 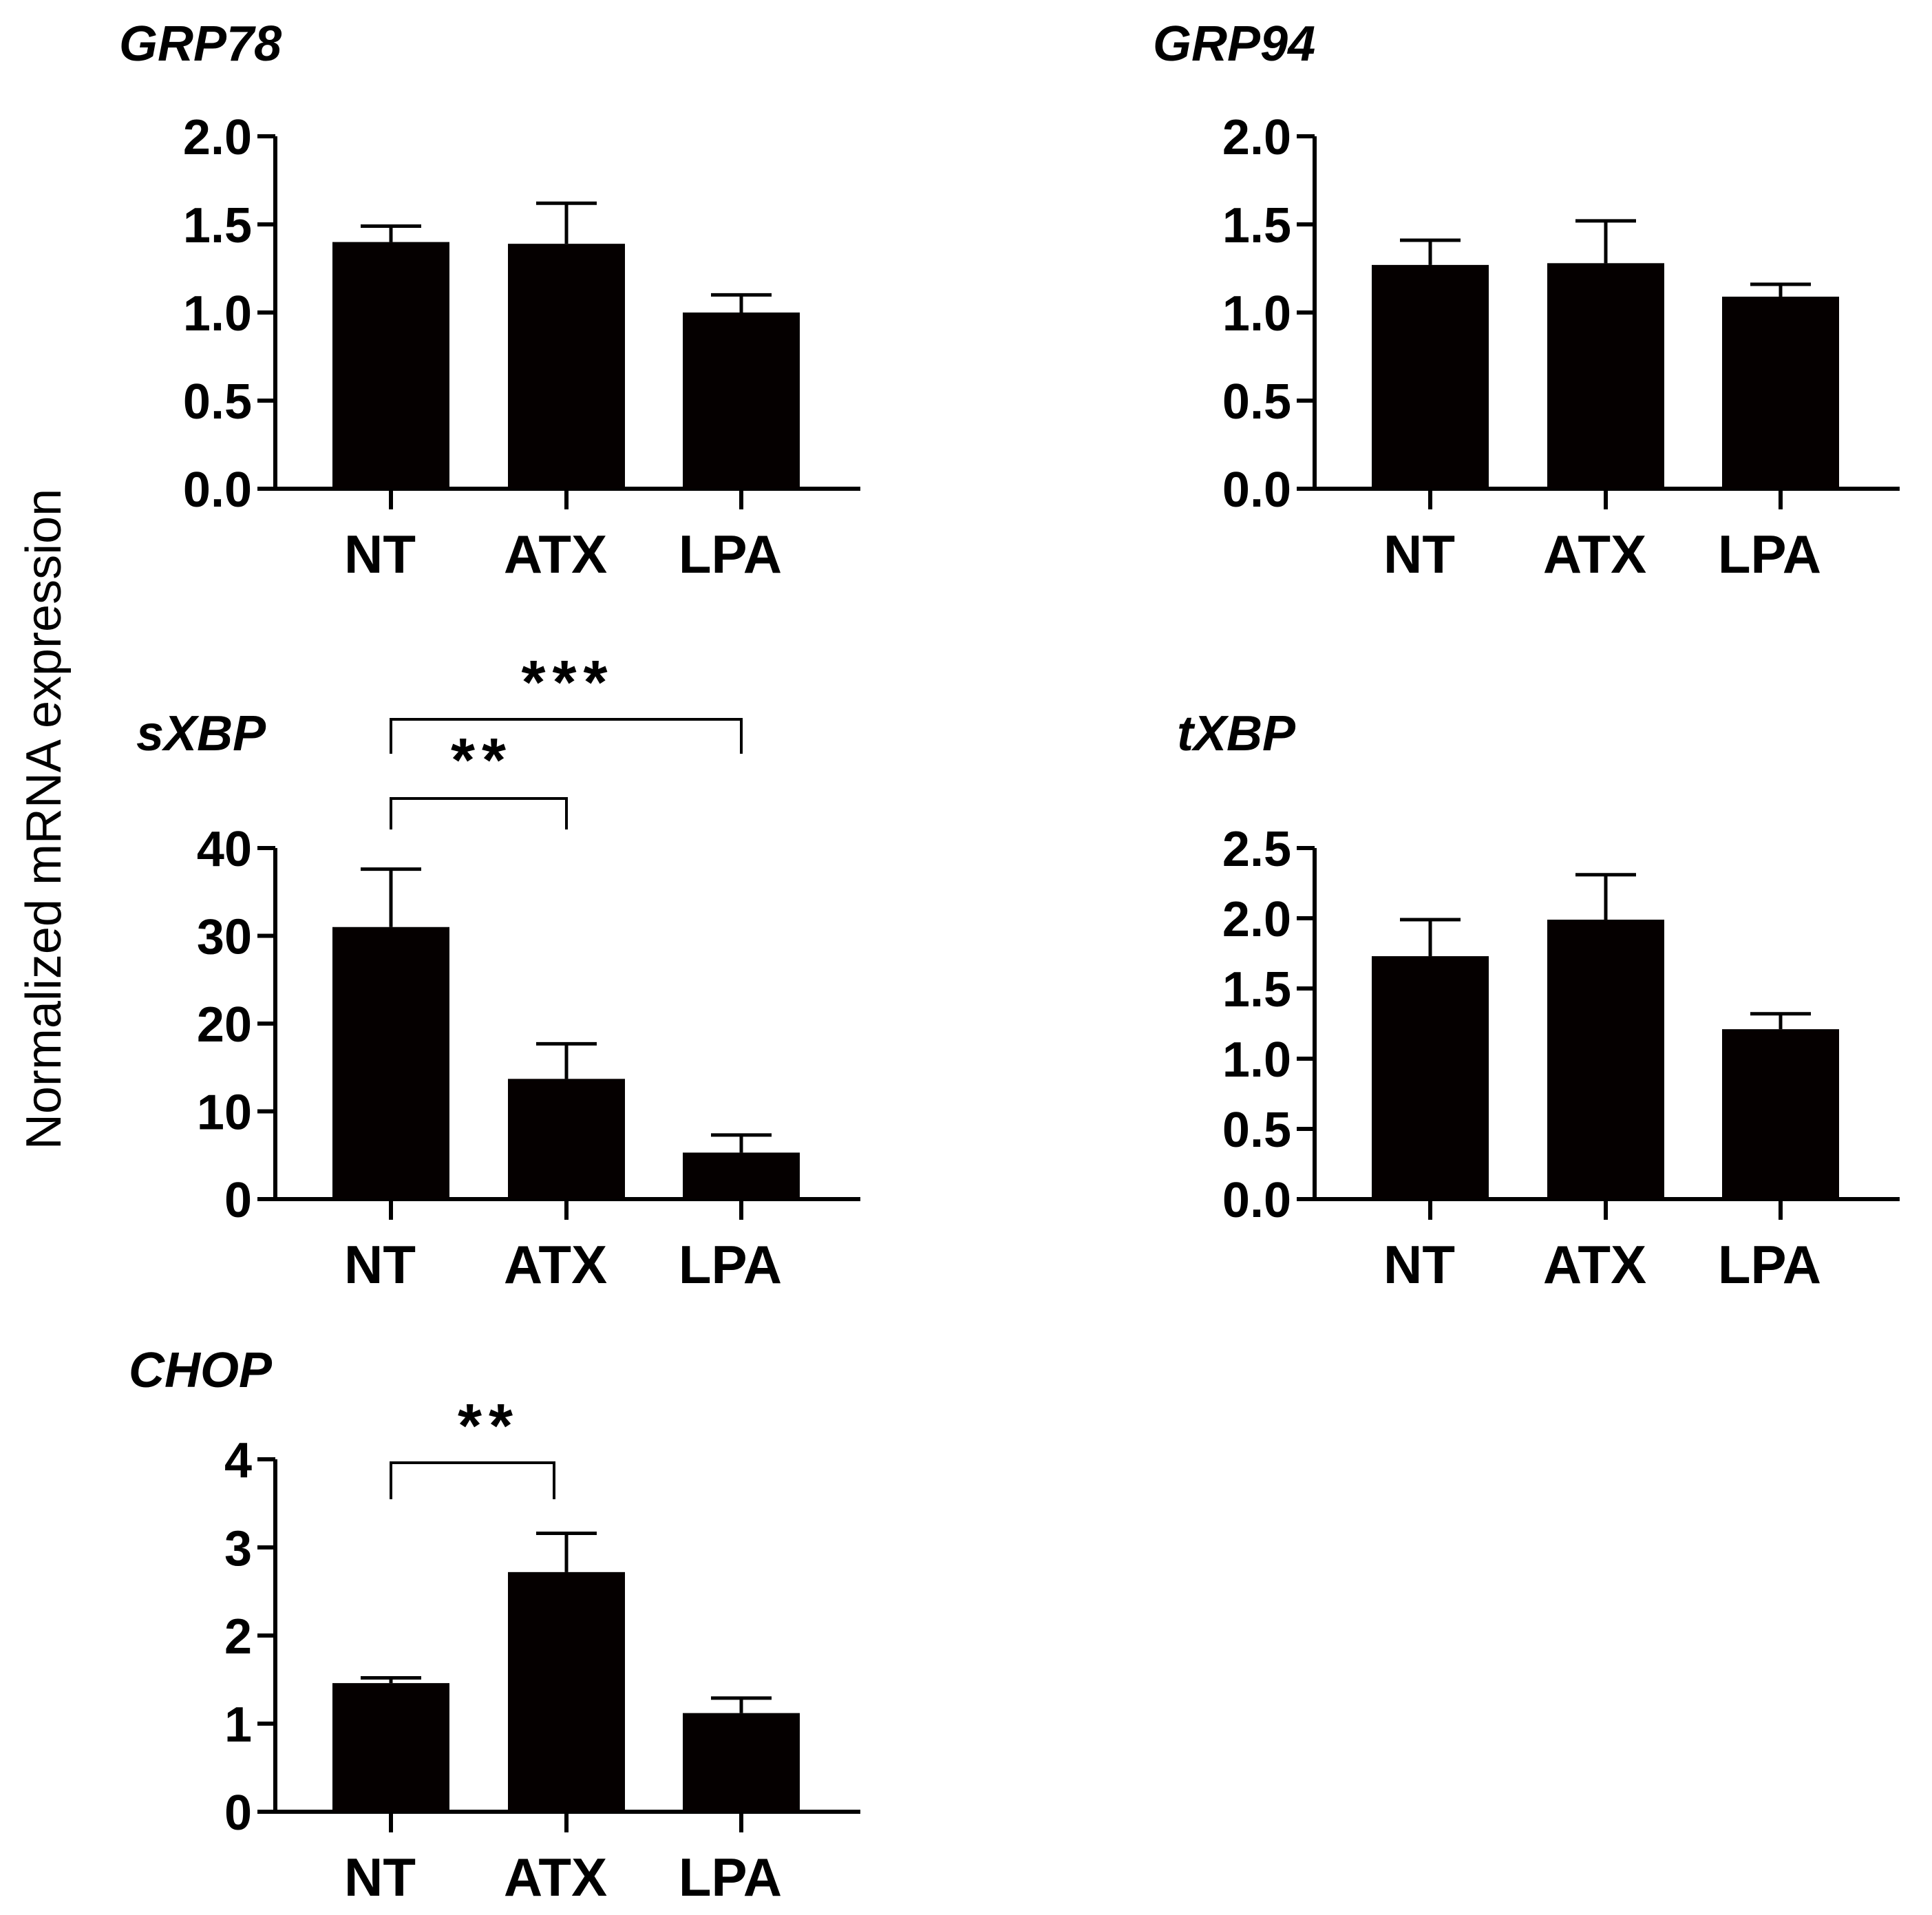 What do you see at coordinates (224, 938) in the screenshot?
I see `y-tick-label: 30` at bounding box center [224, 938].